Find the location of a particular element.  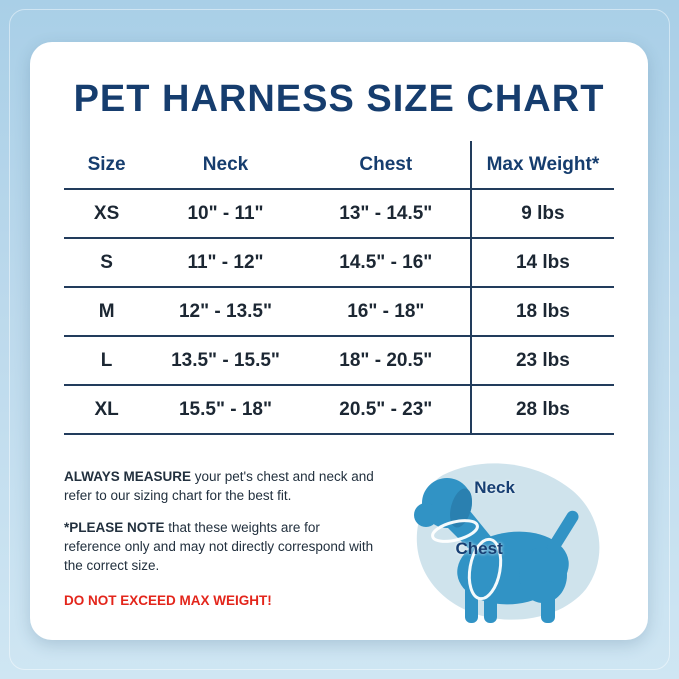

measure-note-bold: ALWAYS MEASURE is located at coordinates (128, 476).